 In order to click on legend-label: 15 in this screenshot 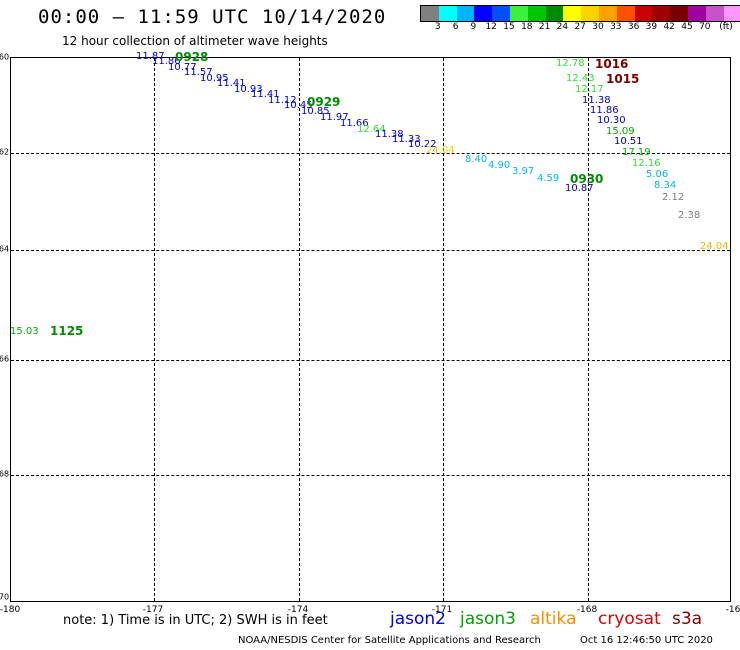, I will do `click(509, 27)`.